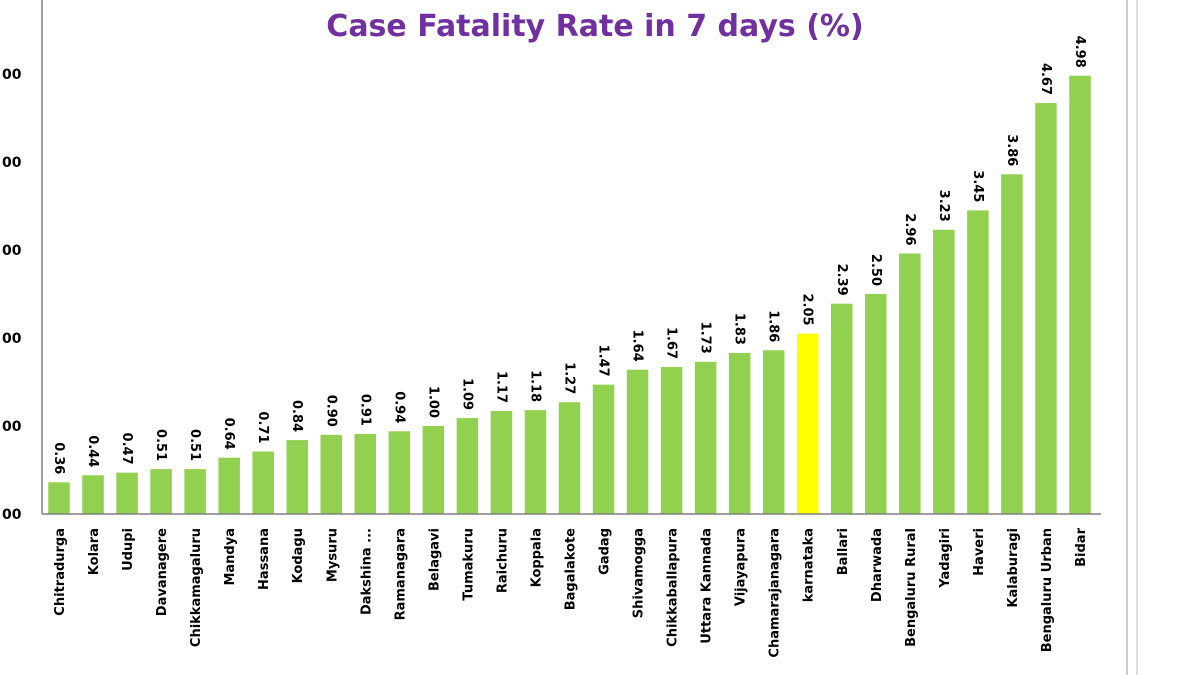 Image resolution: width=1200 pixels, height=675 pixels. Describe the element at coordinates (1013, 568) in the screenshot. I see `category-label: Kalaburagi` at that location.